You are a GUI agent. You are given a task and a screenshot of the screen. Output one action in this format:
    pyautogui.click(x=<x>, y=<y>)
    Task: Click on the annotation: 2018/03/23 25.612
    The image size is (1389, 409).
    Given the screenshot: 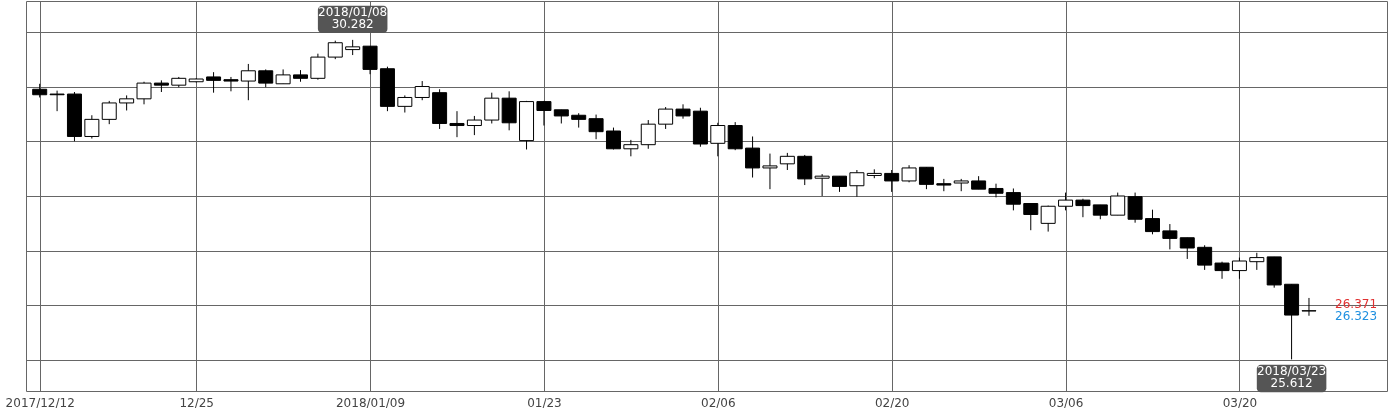 What is the action you would take?
    pyautogui.click(x=1292, y=376)
    